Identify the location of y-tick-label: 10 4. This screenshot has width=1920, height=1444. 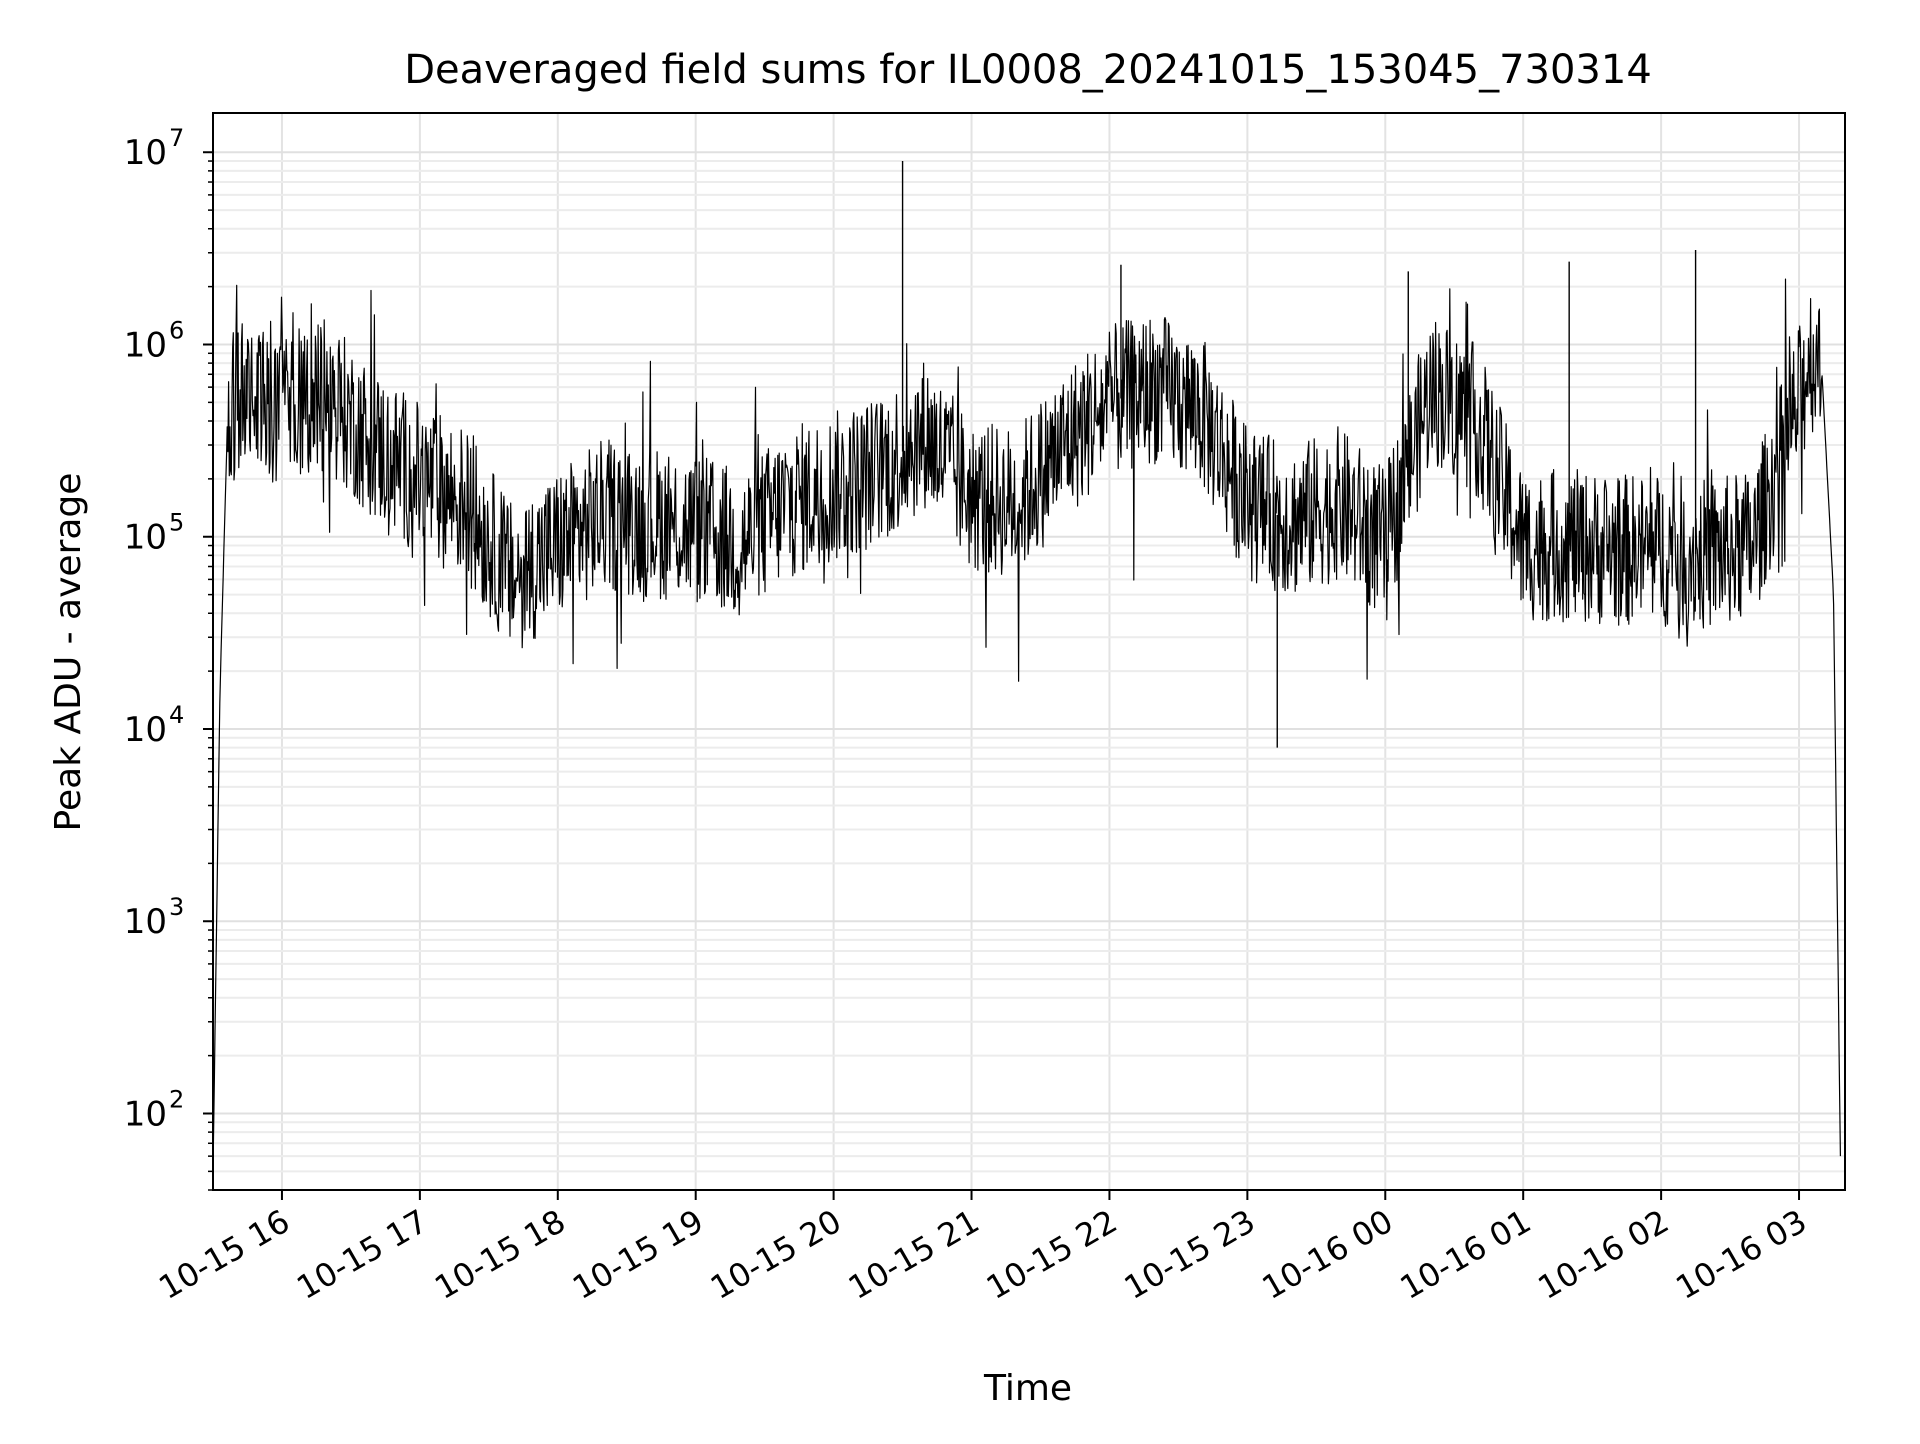
(154, 725).